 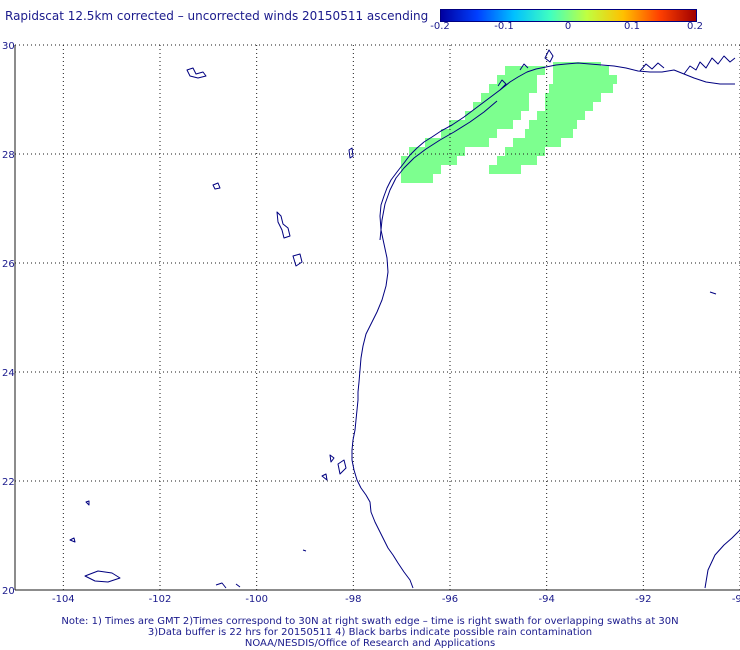 I want to click on lat-tick-label: 28, so click(x=8, y=155).